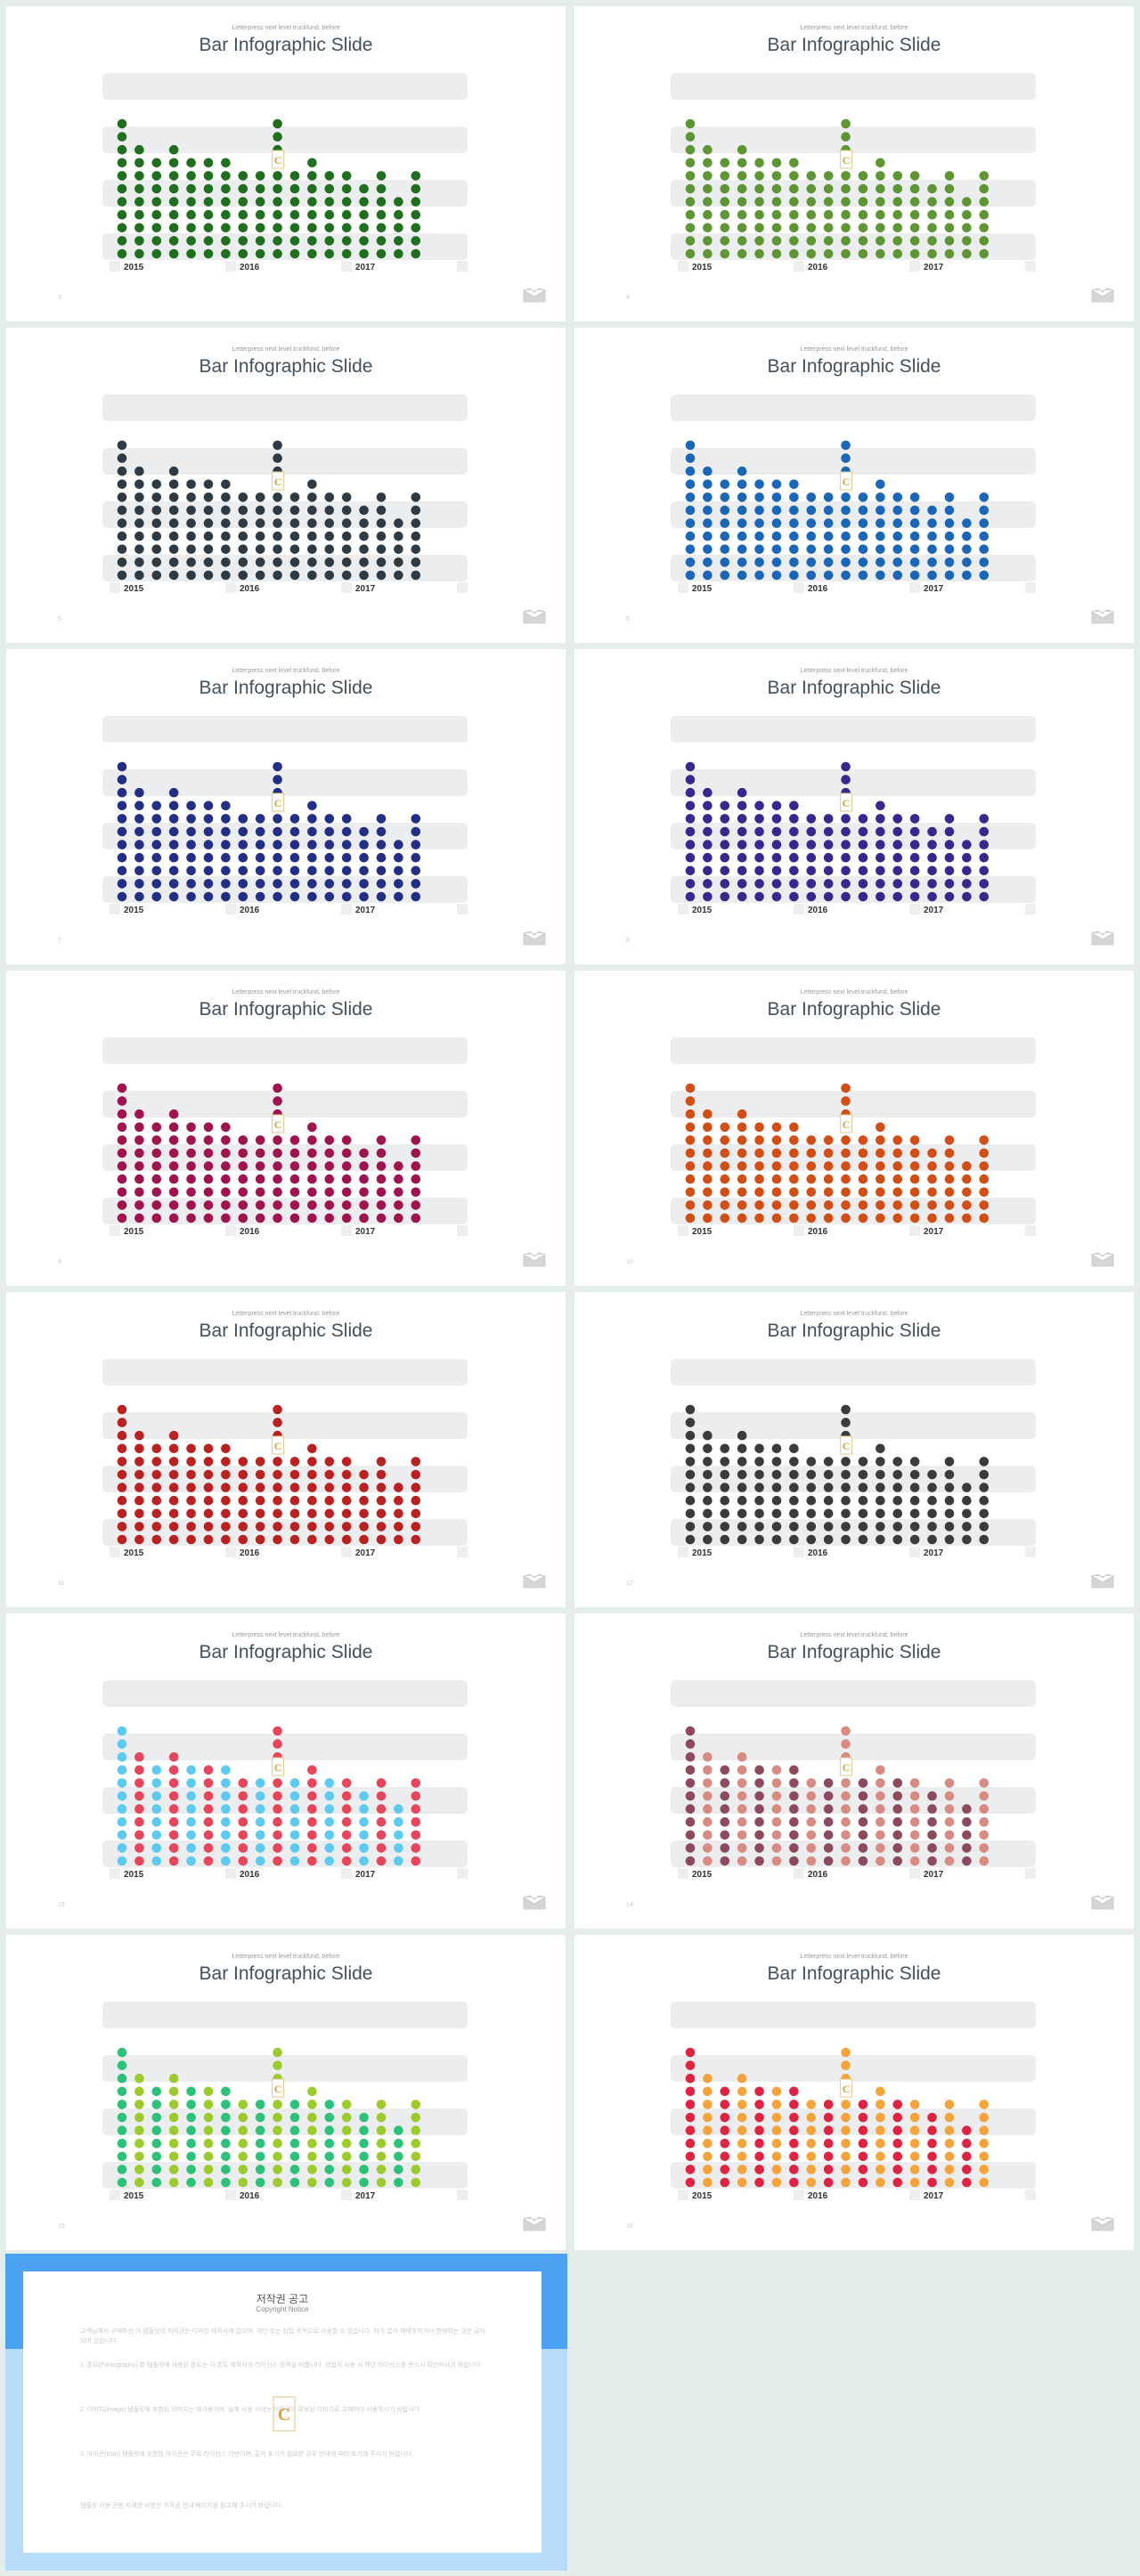 This screenshot has width=1140, height=2576. What do you see at coordinates (278, 1766) in the screenshot?
I see `center-logo-icon: C` at bounding box center [278, 1766].